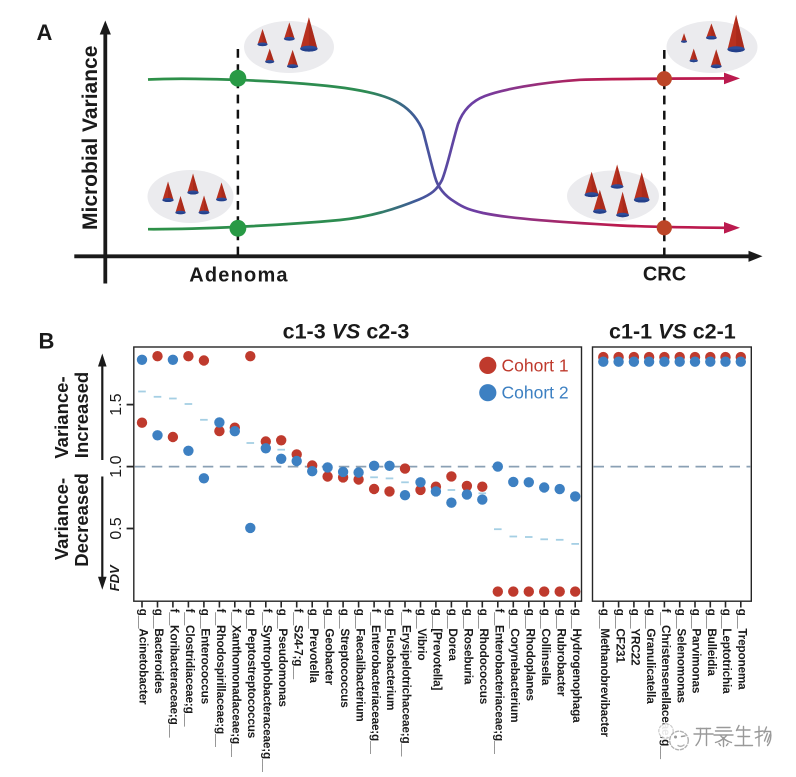 Image resolution: width=796 pixels, height=777 pixels. Describe the element at coordinates (407, 683) in the screenshot. I see `svg-text: f__Erysipelotrichaceae;g__` at that location.